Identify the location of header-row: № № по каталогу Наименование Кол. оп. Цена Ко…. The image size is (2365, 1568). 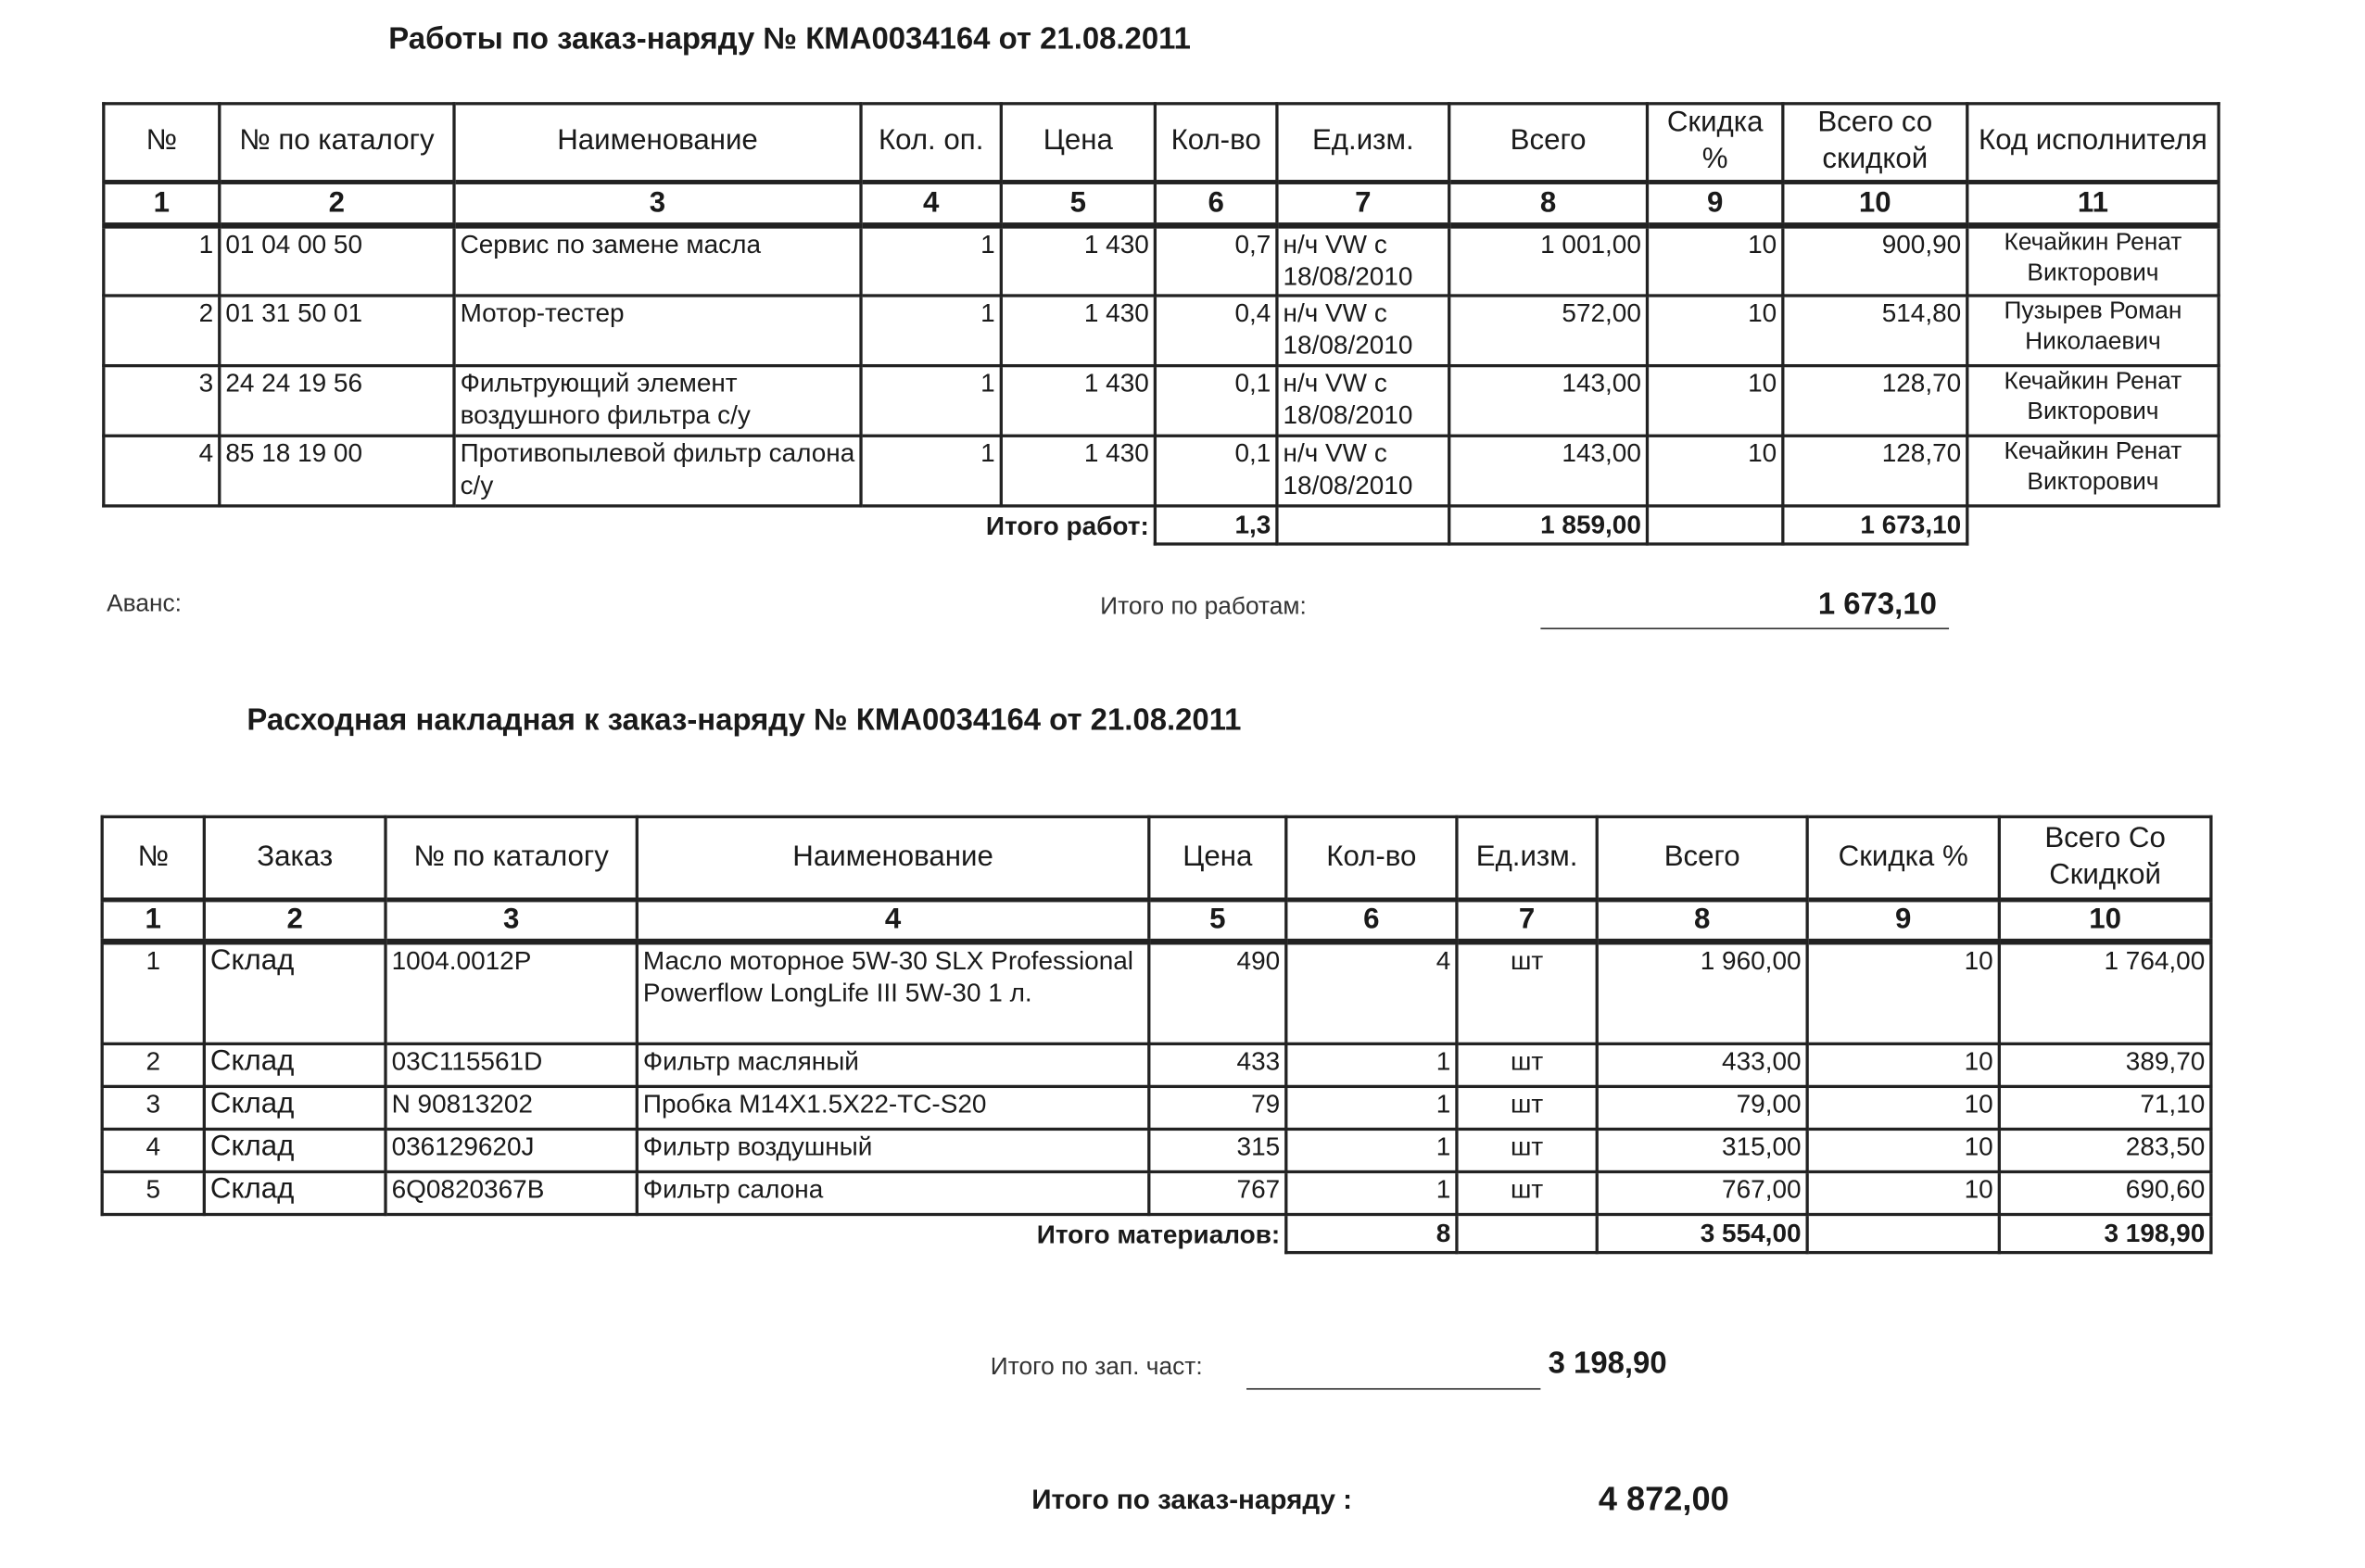
(1161, 143).